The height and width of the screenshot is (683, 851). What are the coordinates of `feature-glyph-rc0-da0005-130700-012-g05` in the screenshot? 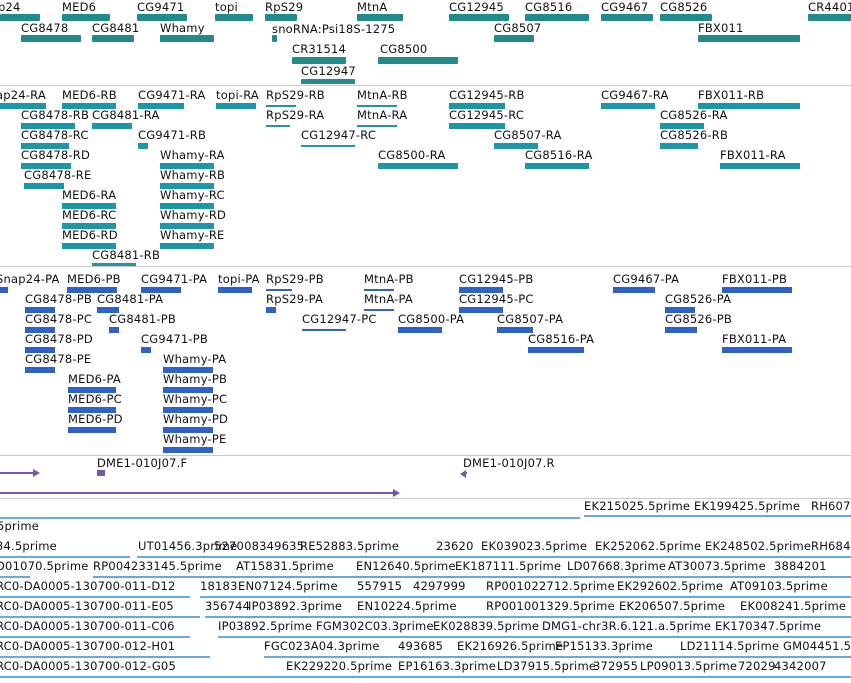 It's located at (145, 677).